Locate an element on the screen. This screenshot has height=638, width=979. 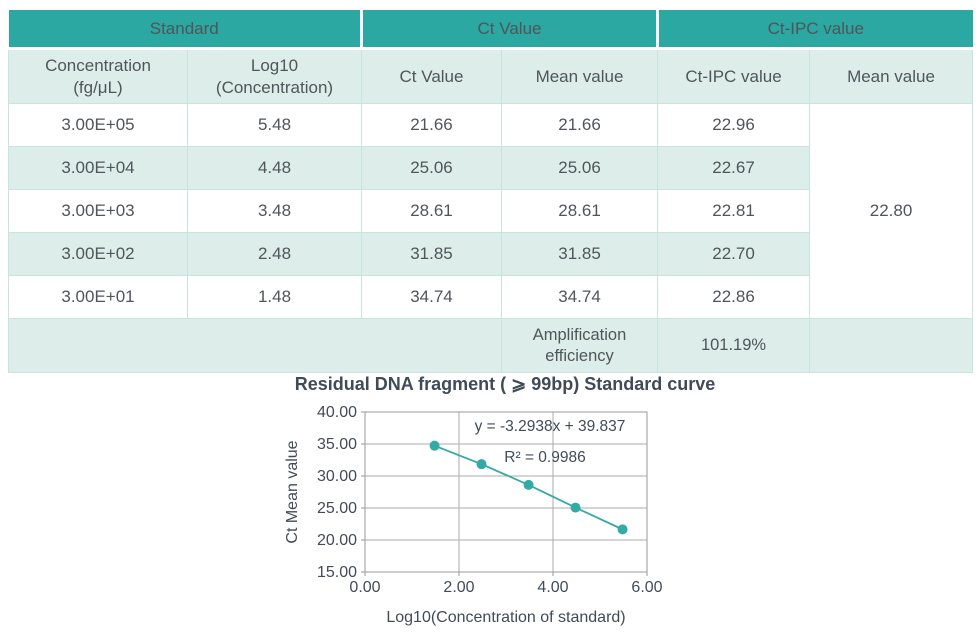
column-header-2: Ct Value is located at coordinates (431, 76).